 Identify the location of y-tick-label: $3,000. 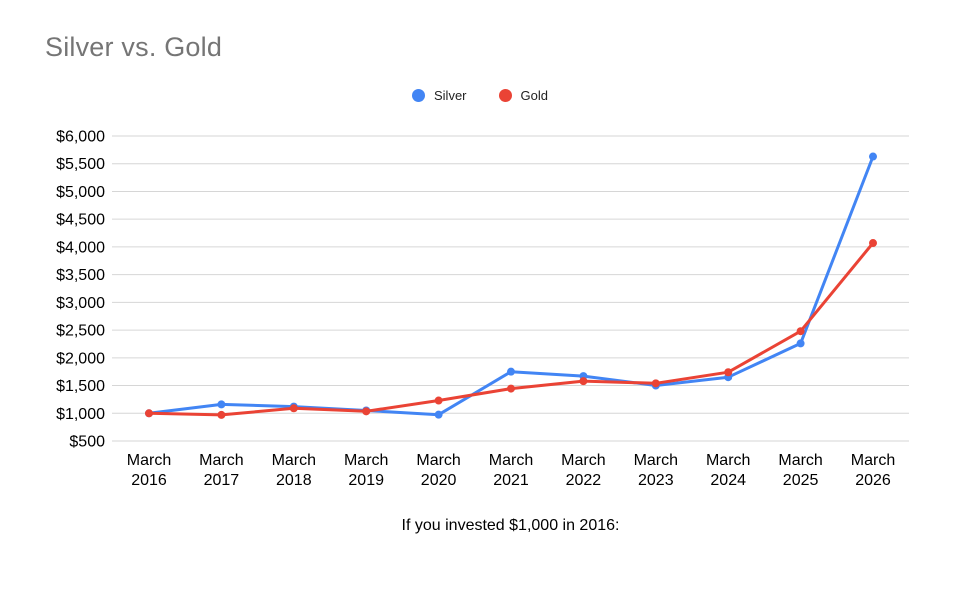
(80, 303).